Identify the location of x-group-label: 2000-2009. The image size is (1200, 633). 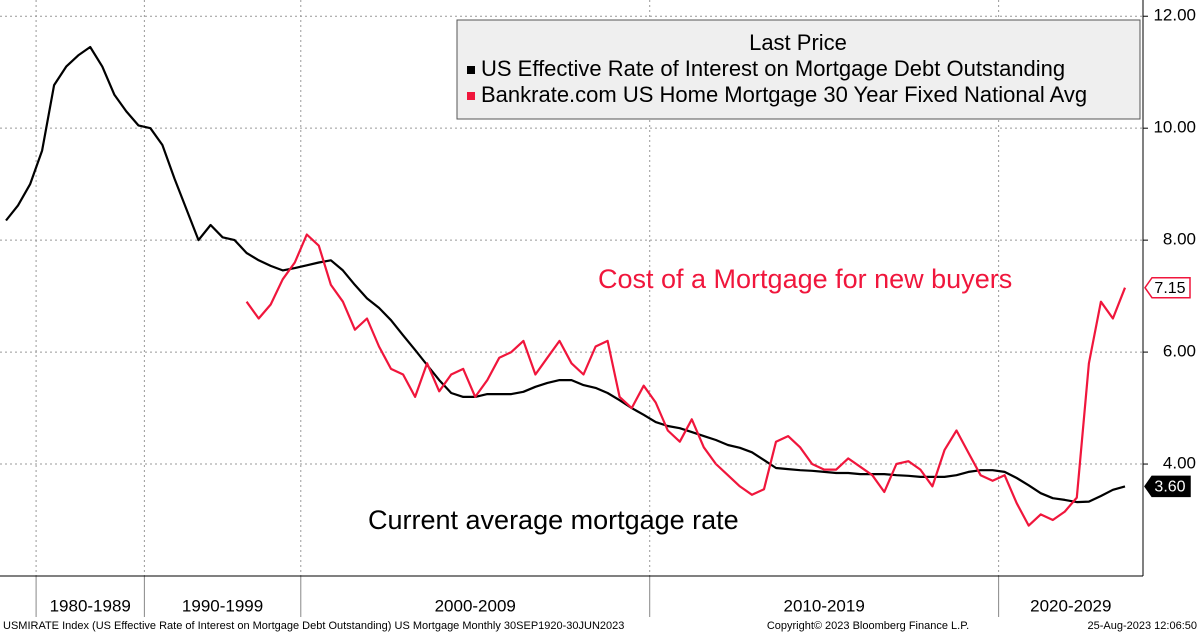
(475, 605).